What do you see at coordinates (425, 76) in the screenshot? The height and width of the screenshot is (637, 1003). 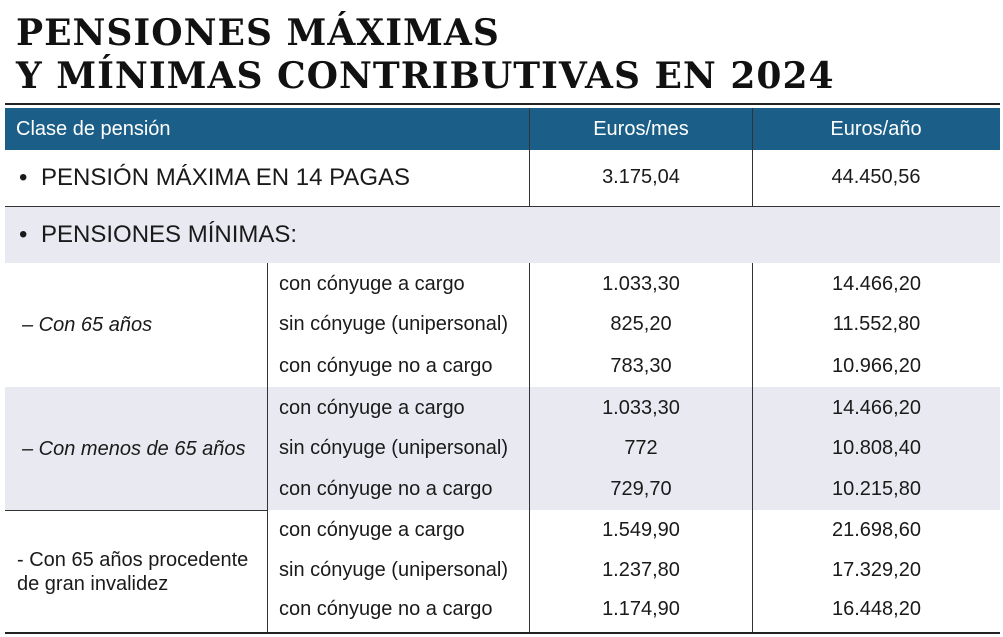 I see `title-line-2: Y MÍNIMAS CONTRIBUTIVAS EN 2024` at bounding box center [425, 76].